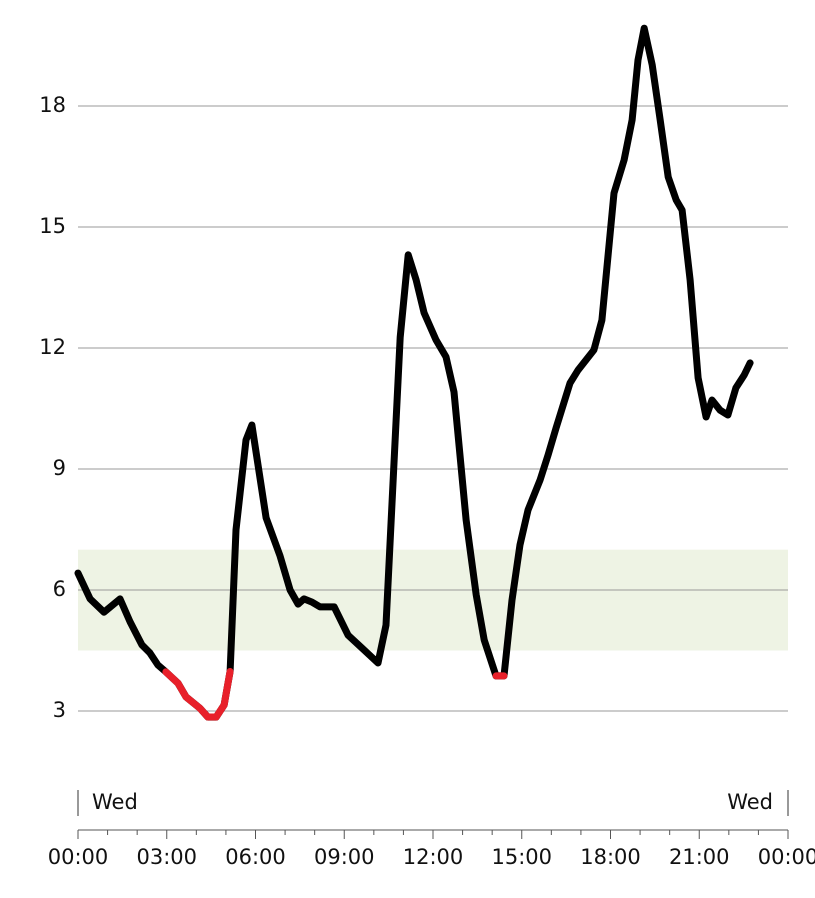 This screenshot has height=898, width=815. Describe the element at coordinates (227, 688) in the screenshot. I see `low-segment` at that location.